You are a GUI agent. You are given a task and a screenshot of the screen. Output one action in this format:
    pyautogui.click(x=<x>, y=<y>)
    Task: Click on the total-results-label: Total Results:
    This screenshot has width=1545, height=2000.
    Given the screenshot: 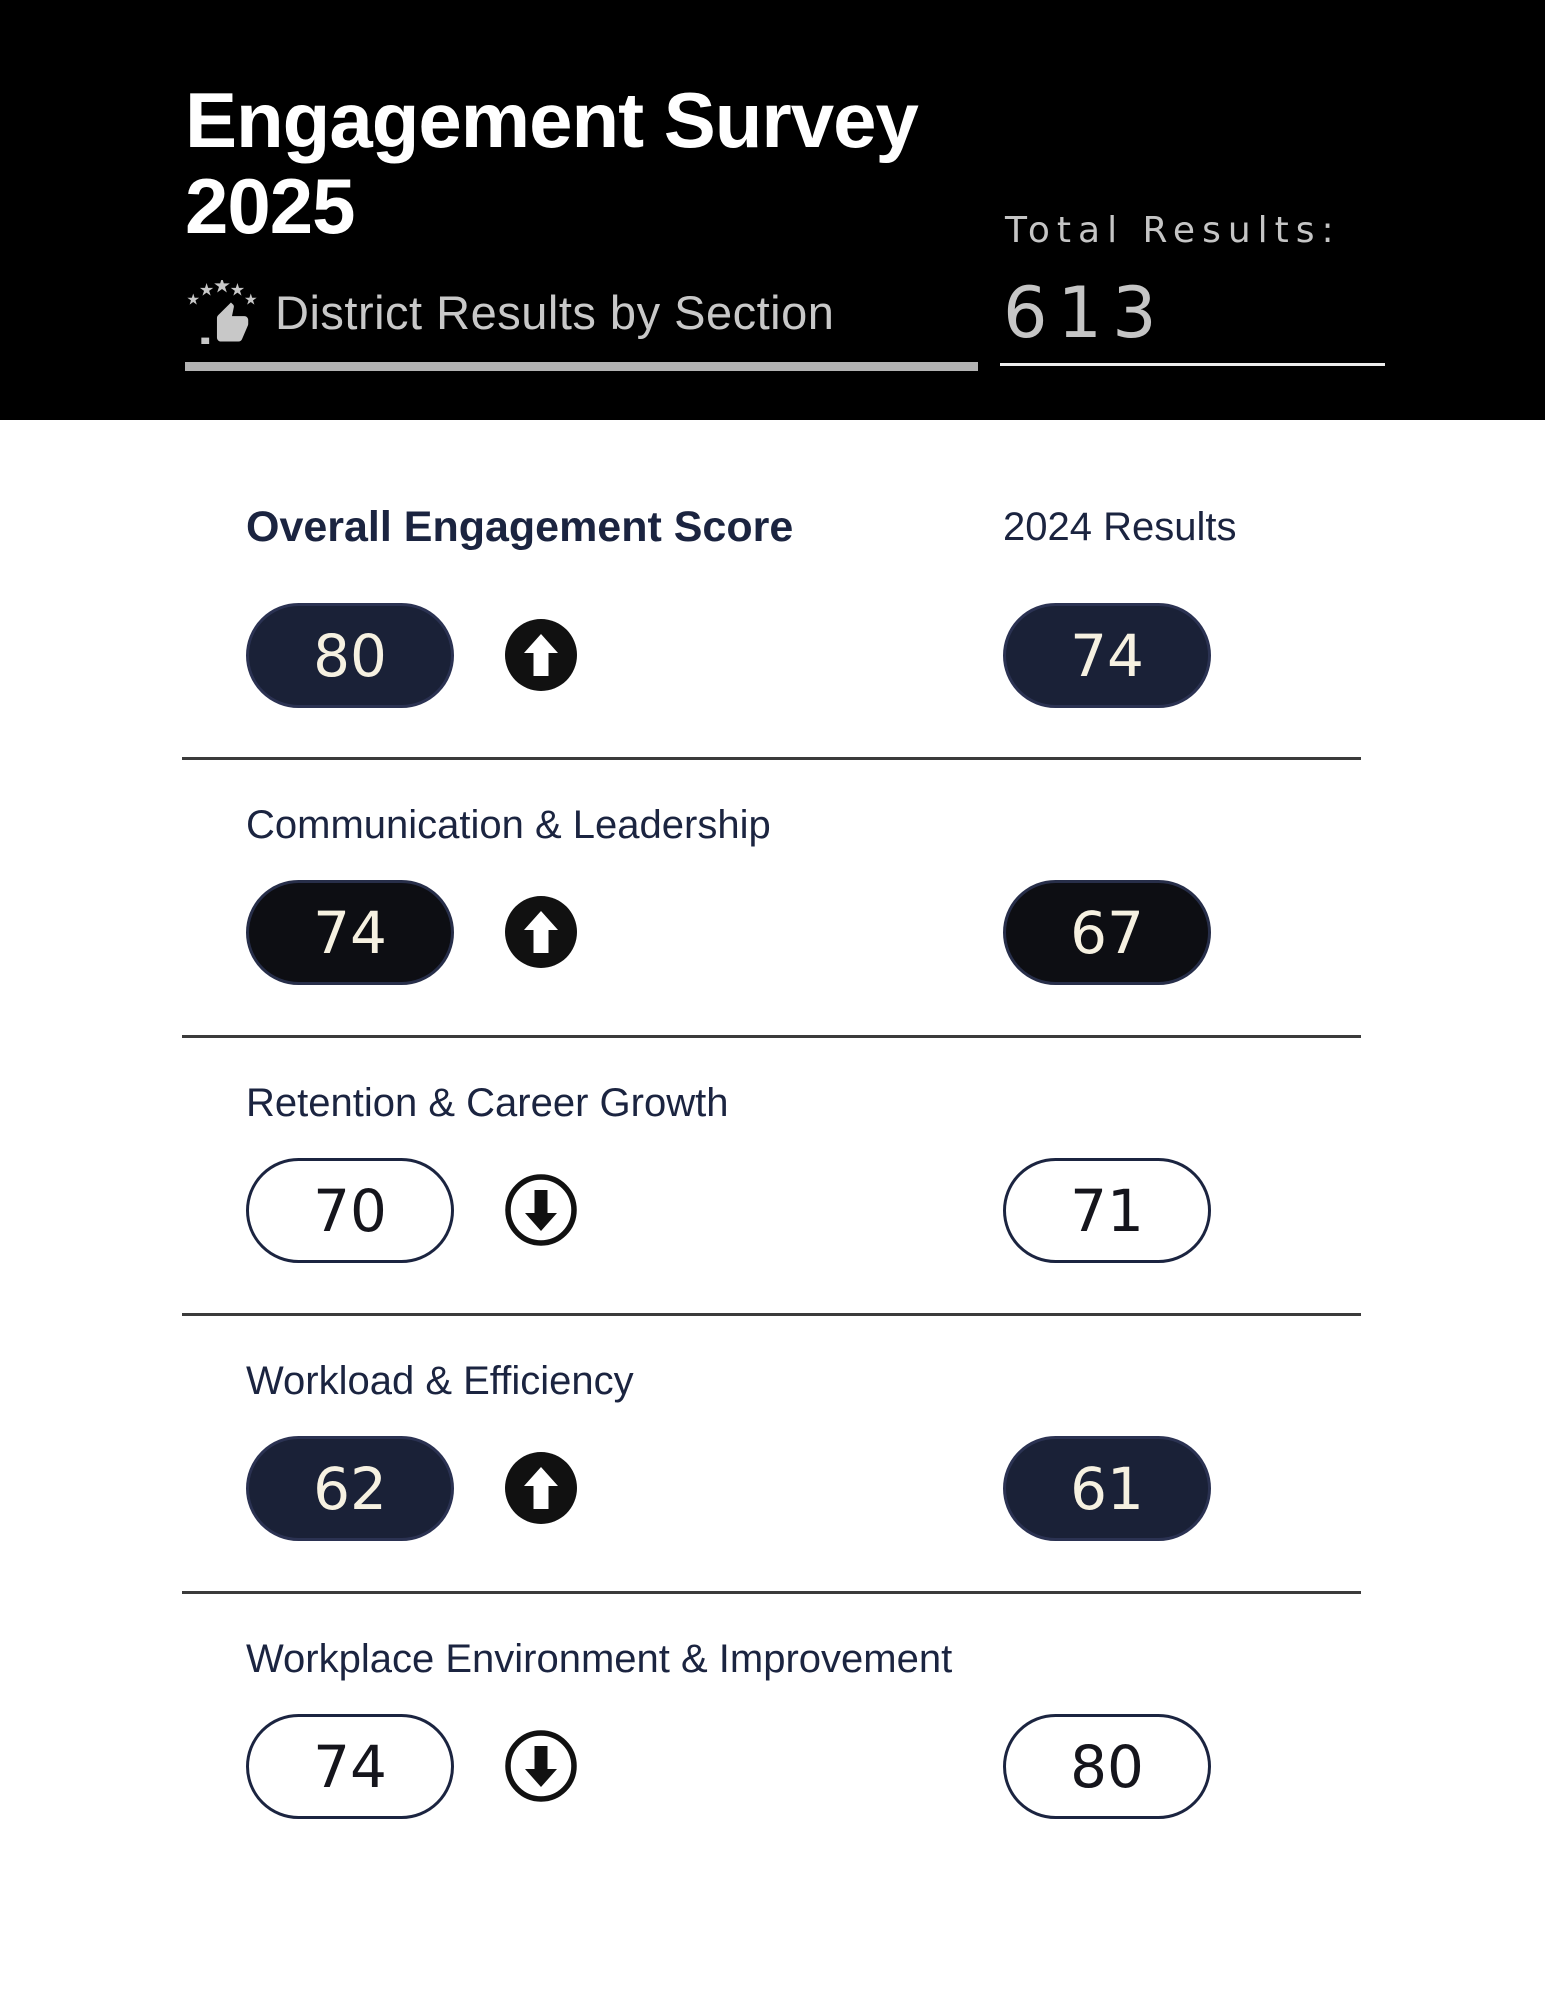 What is the action you would take?
    pyautogui.click(x=1173, y=230)
    